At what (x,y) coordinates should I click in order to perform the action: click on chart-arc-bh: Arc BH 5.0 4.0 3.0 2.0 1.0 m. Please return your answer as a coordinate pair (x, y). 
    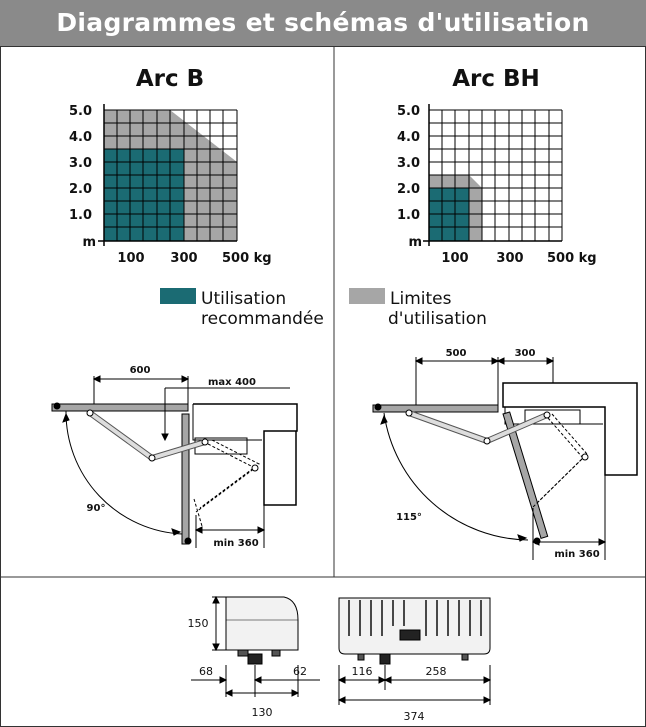
    Looking at the image, I should click on (497, 166).